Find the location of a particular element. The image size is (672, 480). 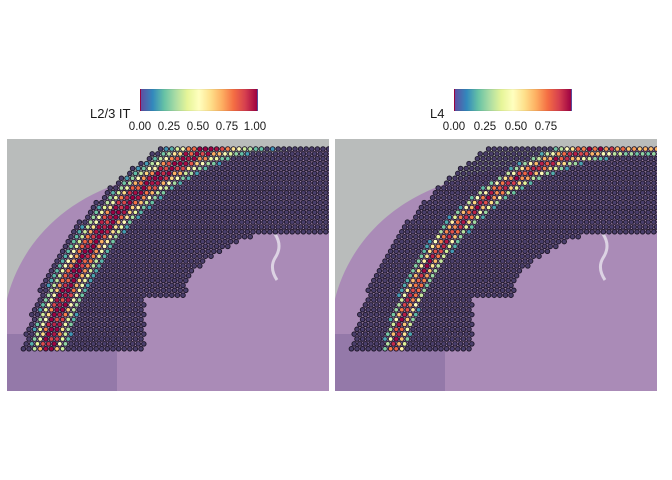

tick-label: 0.75 is located at coordinates (227, 127).